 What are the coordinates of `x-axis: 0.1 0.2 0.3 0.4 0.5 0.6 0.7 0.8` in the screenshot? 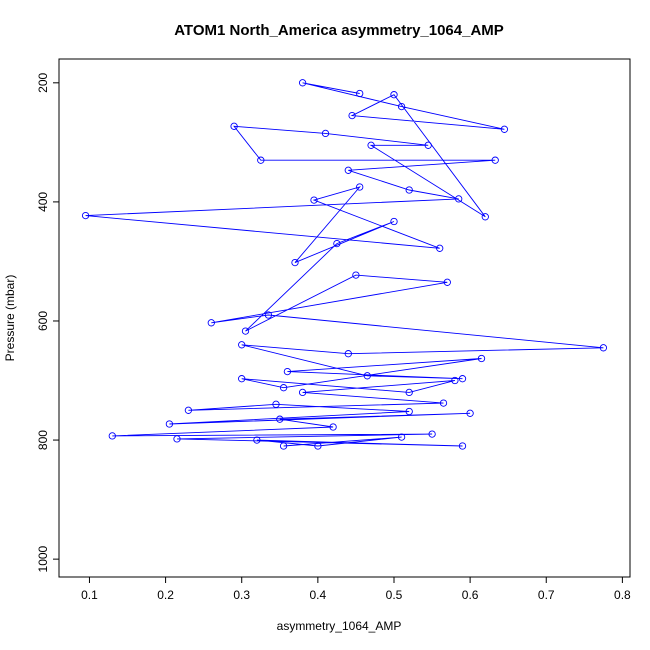 It's located at (356, 589).